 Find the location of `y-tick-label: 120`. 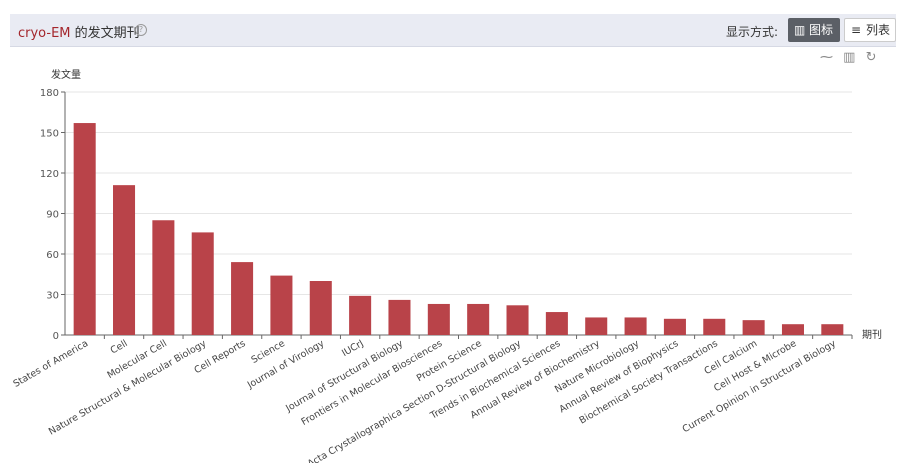

y-tick-label: 120 is located at coordinates (49, 174).